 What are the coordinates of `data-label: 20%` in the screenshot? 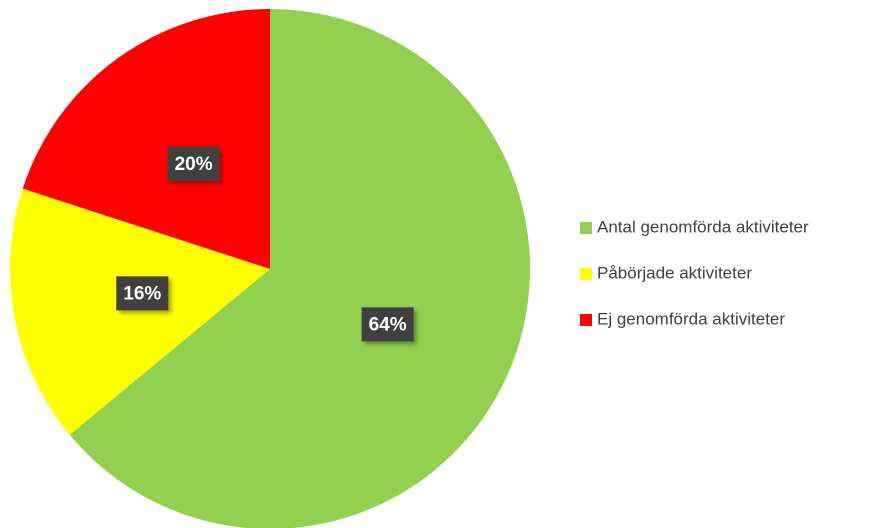 It's located at (193, 163).